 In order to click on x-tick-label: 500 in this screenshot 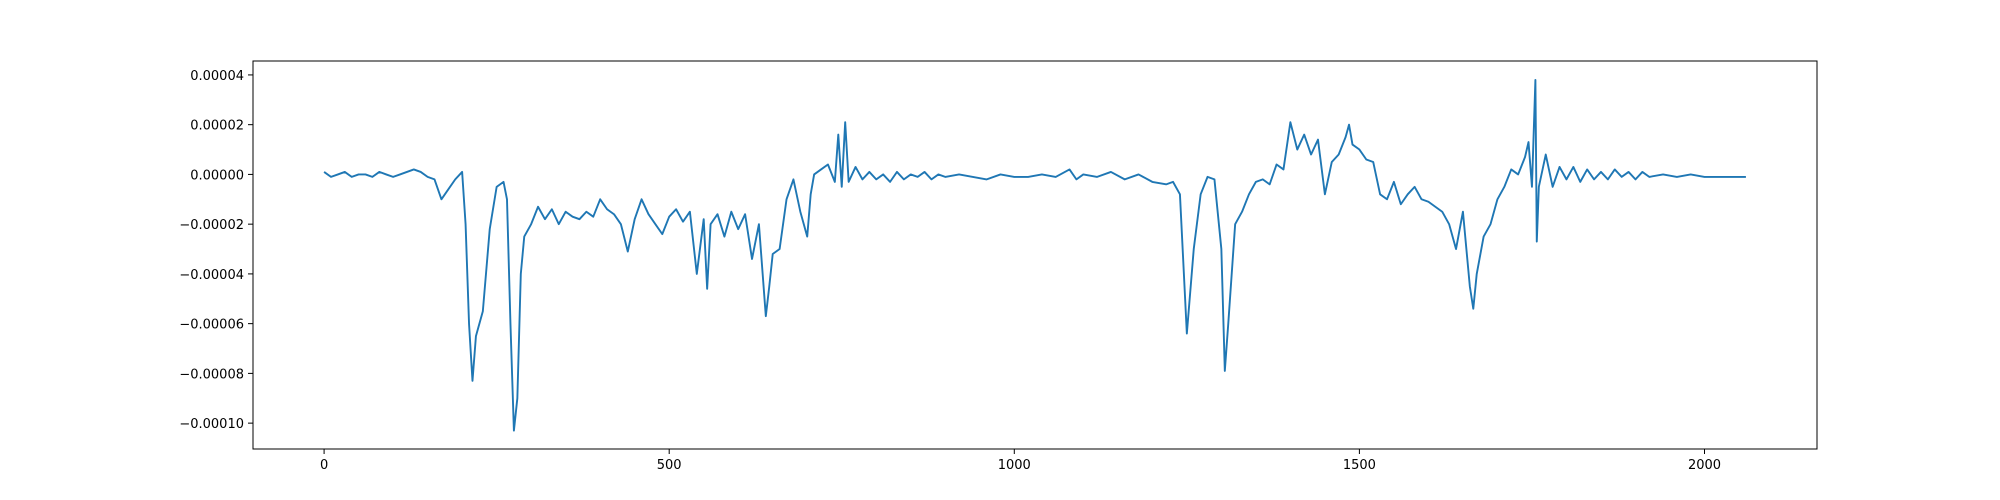, I will do `click(669, 465)`.